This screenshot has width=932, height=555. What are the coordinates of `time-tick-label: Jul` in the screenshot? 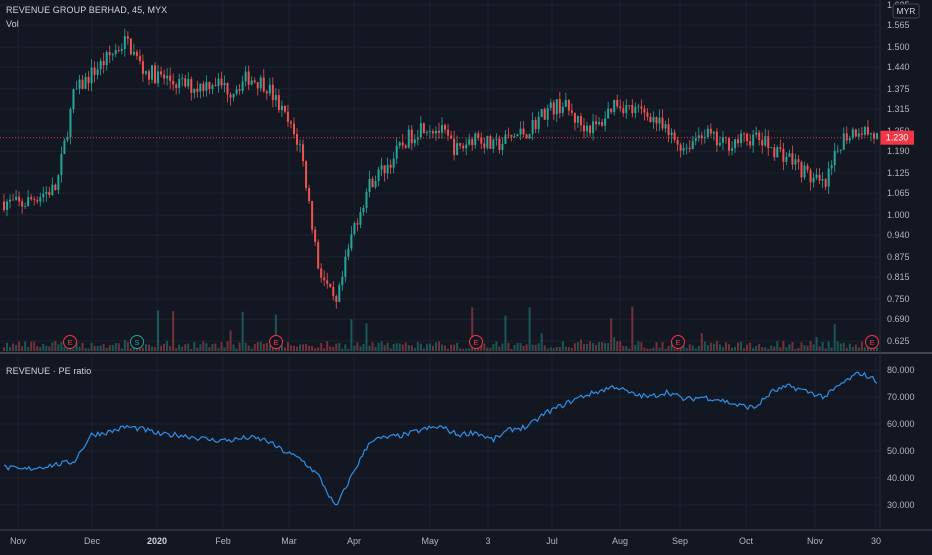 It's located at (552, 541).